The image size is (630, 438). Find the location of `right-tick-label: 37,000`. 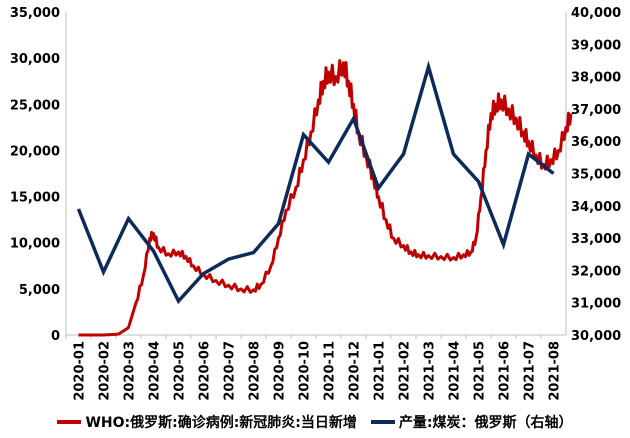

right-tick-label: 37,000 is located at coordinates (596, 110).